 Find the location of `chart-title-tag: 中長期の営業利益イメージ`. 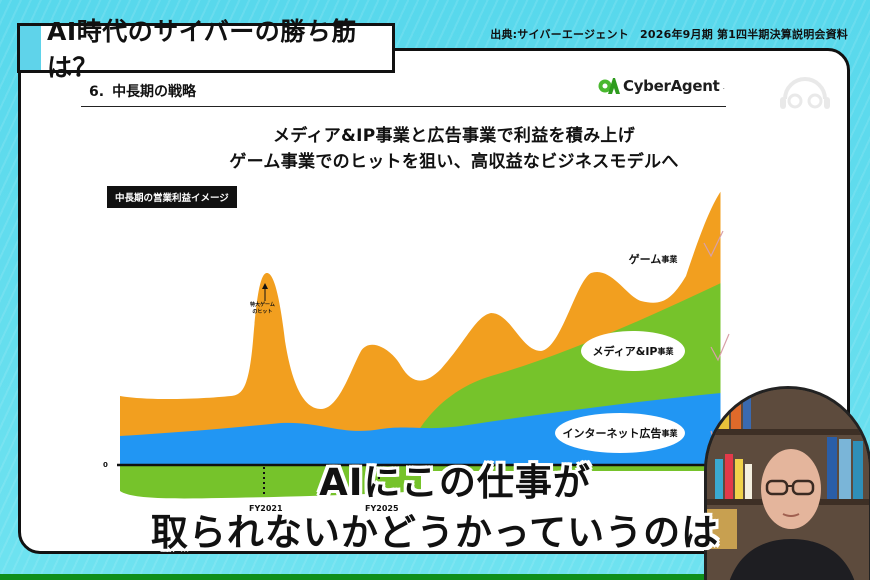

chart-title-tag: 中長期の営業利益イメージ is located at coordinates (172, 197).